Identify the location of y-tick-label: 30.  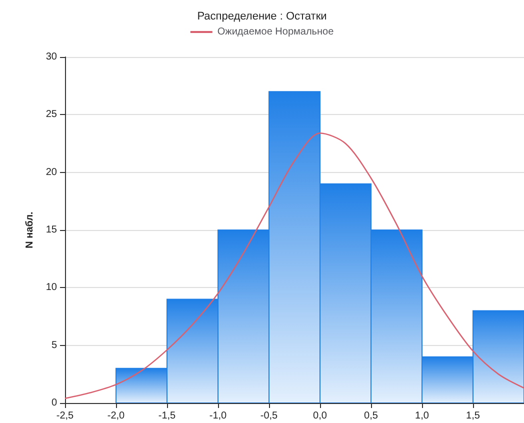
(52, 57).